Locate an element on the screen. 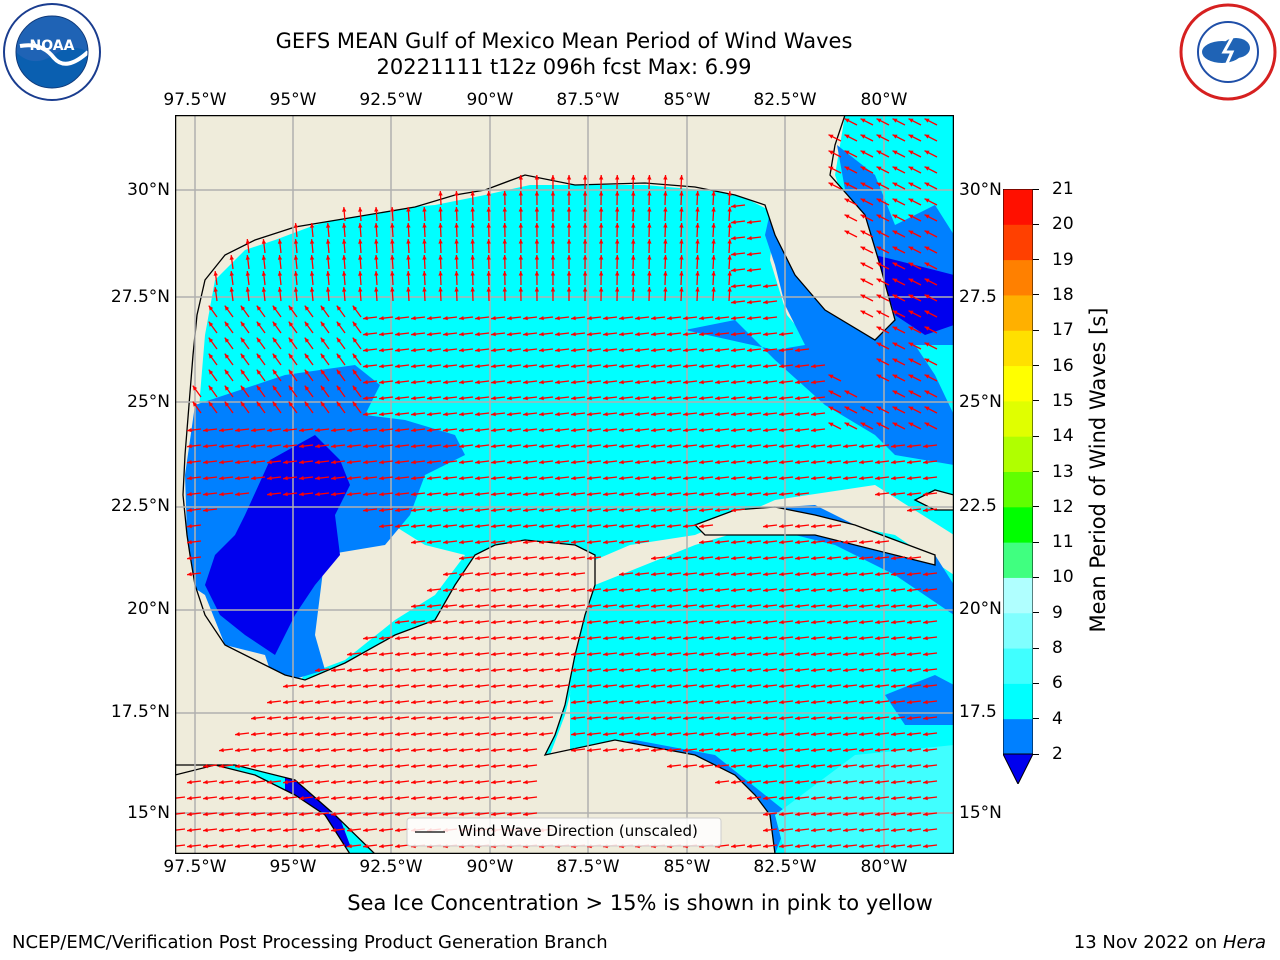  colorbar-tick-label: 21 is located at coordinates (1063, 189).